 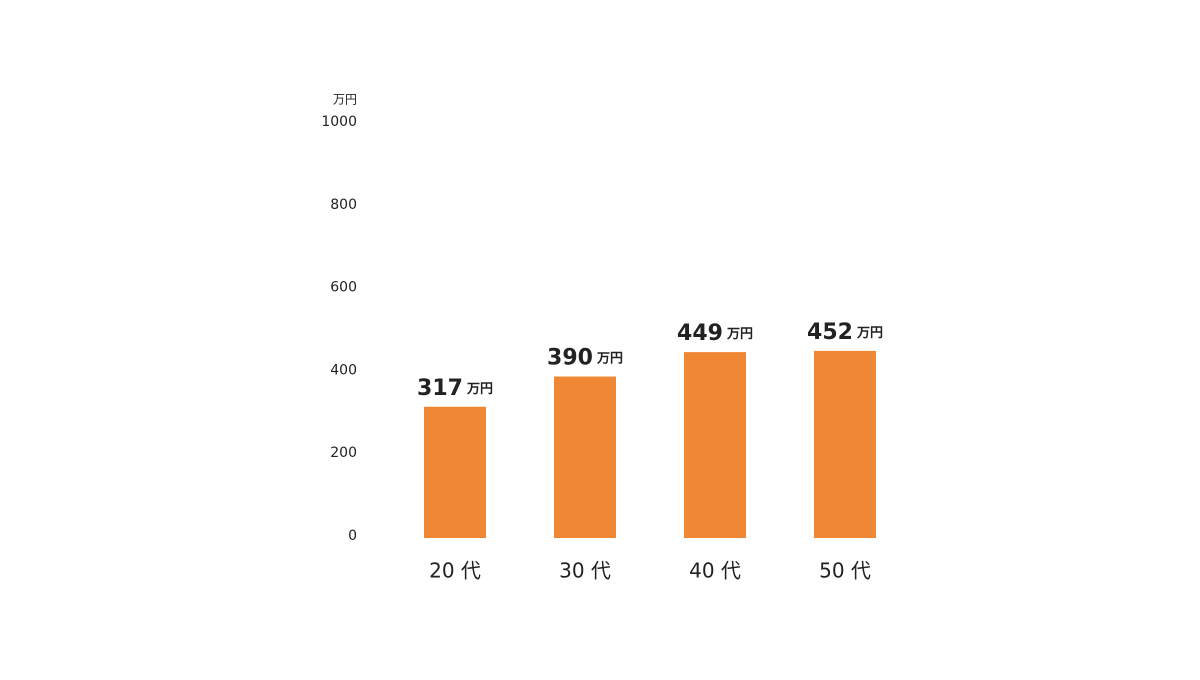 What do you see at coordinates (700, 333) in the screenshot?
I see `data-value: 449` at bounding box center [700, 333].